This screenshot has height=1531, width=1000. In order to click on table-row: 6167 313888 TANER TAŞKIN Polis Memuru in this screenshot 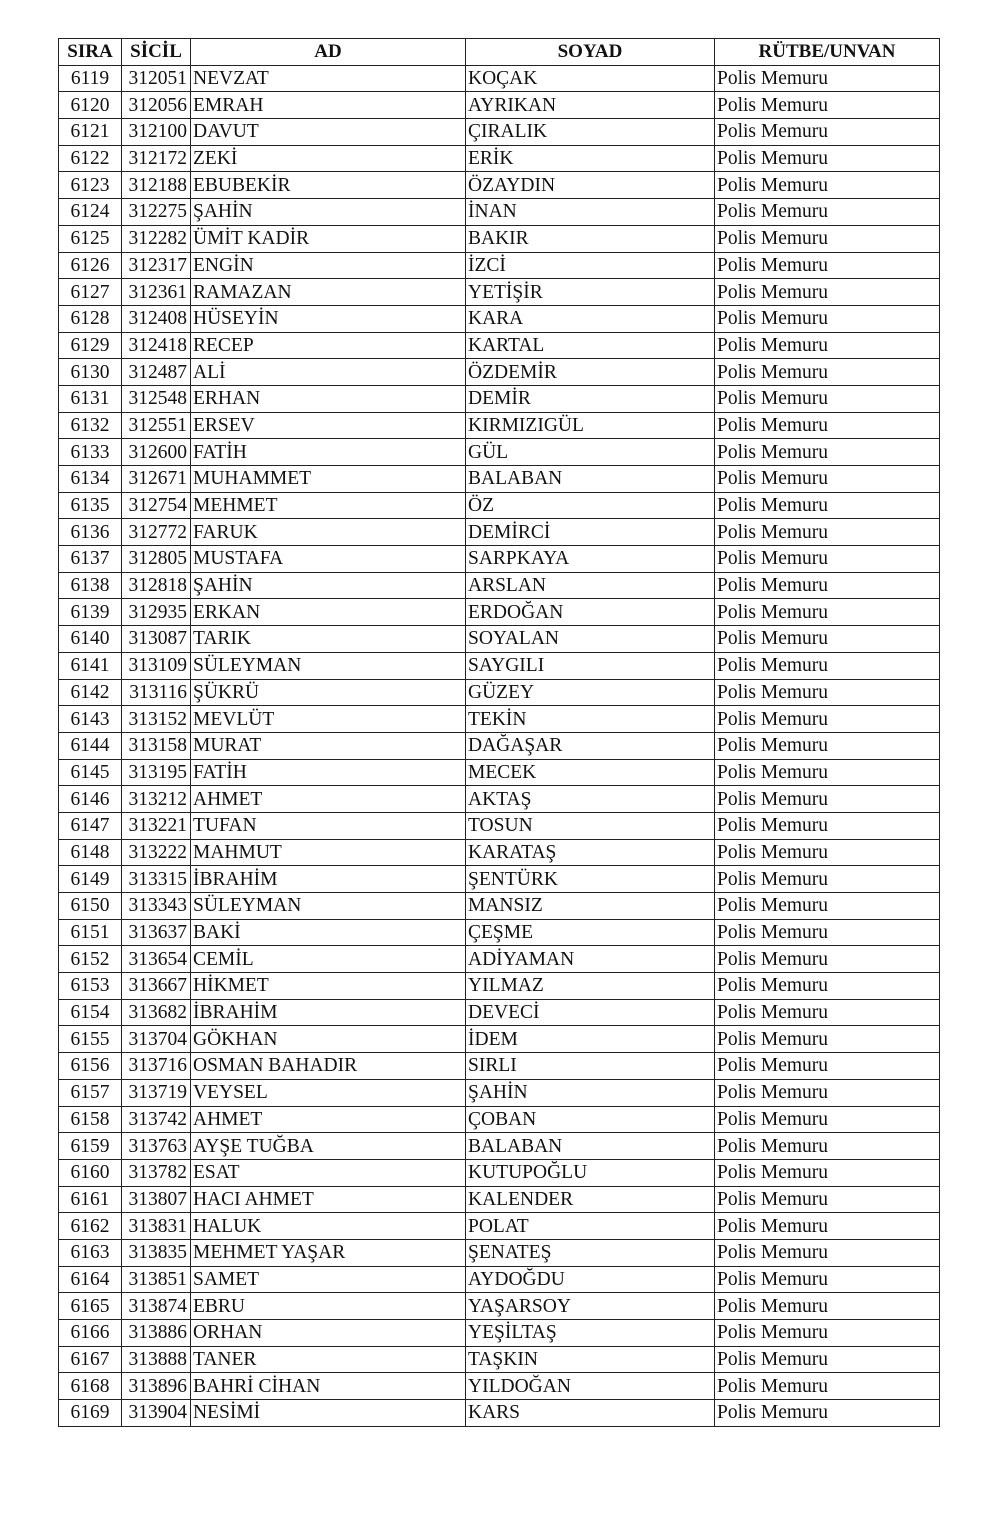, I will do `click(499, 1359)`.